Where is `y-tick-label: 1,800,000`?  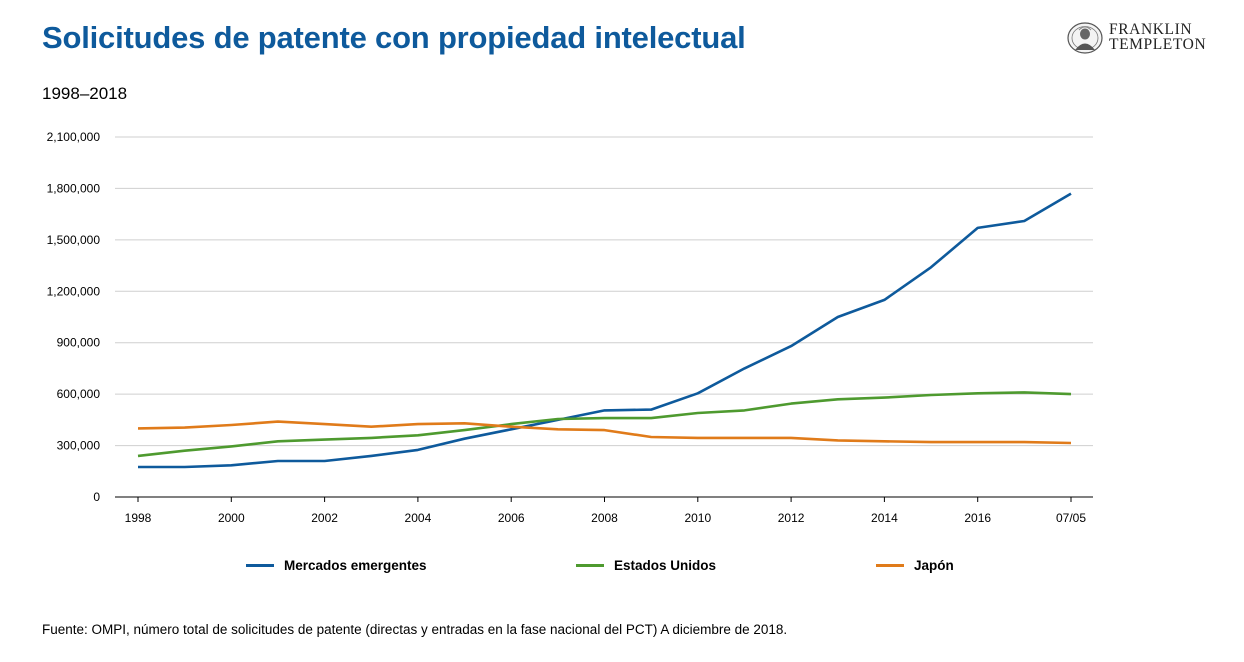
y-tick-label: 1,800,000 is located at coordinates (74, 188).